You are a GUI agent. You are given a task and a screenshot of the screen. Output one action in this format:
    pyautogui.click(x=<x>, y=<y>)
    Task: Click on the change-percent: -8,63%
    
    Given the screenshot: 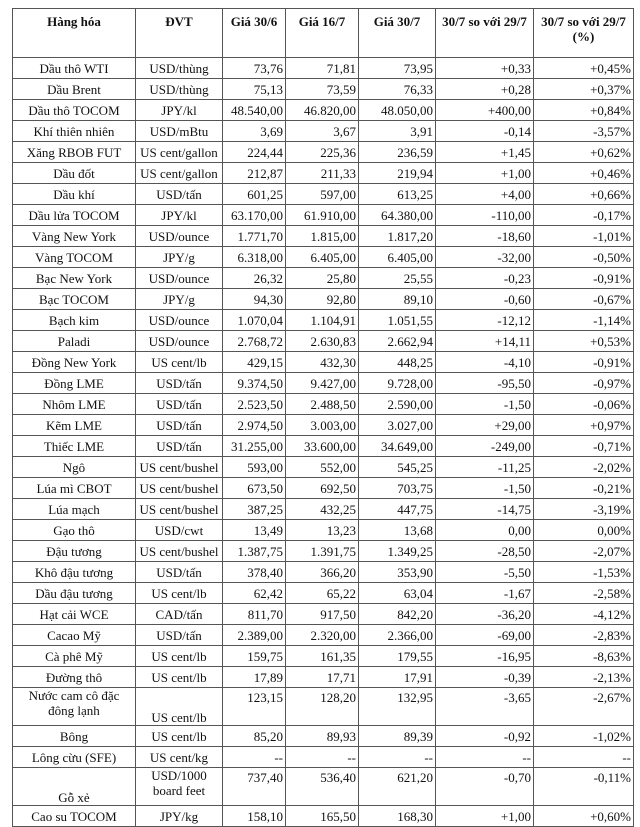 What is the action you would take?
    pyautogui.click(x=583, y=656)
    